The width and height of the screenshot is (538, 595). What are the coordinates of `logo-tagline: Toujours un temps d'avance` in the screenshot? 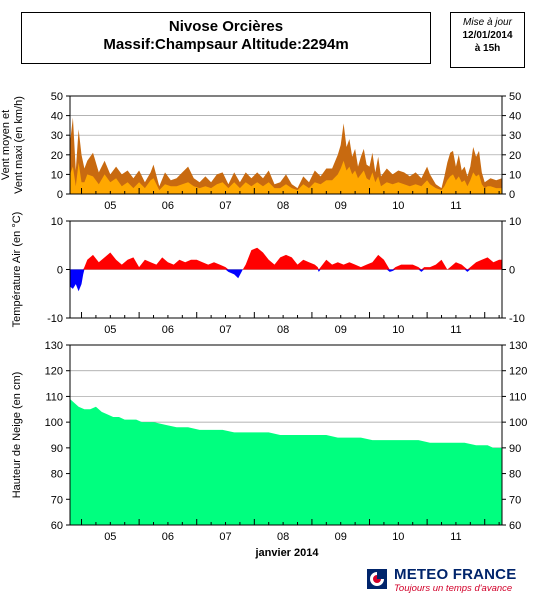 It's located at (453, 588).